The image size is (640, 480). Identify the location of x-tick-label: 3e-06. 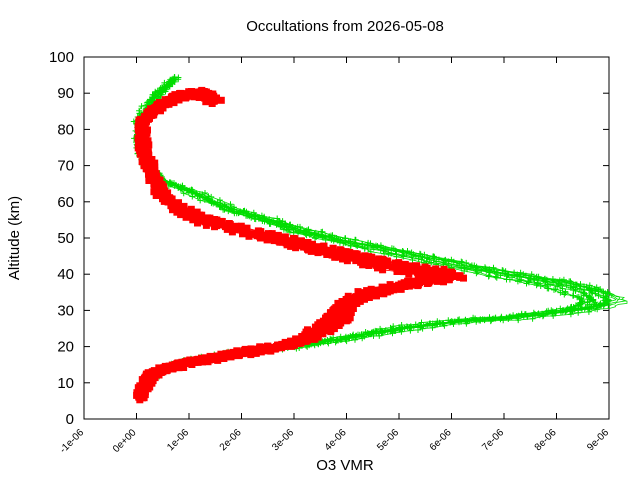
(283, 440).